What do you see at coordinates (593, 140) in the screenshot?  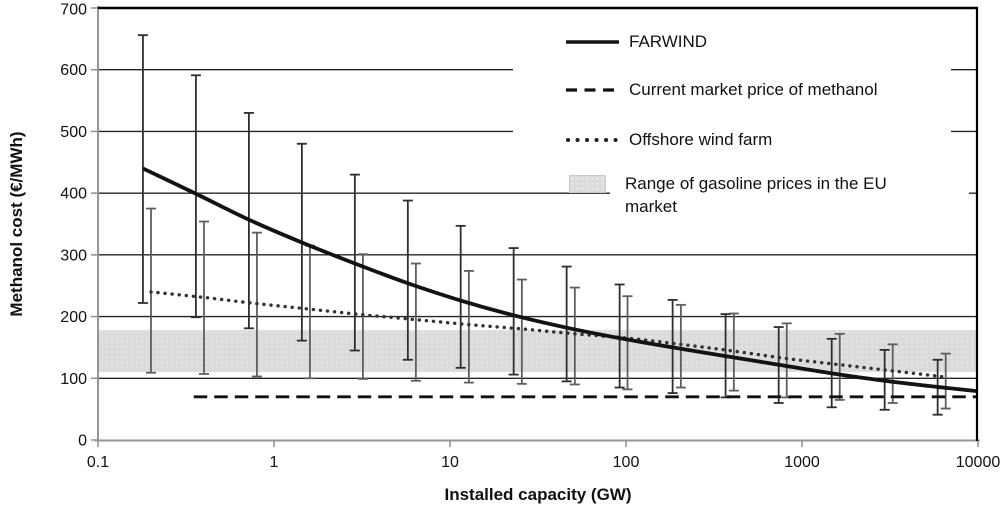 I see `offshore-wind-dot-swatch` at bounding box center [593, 140].